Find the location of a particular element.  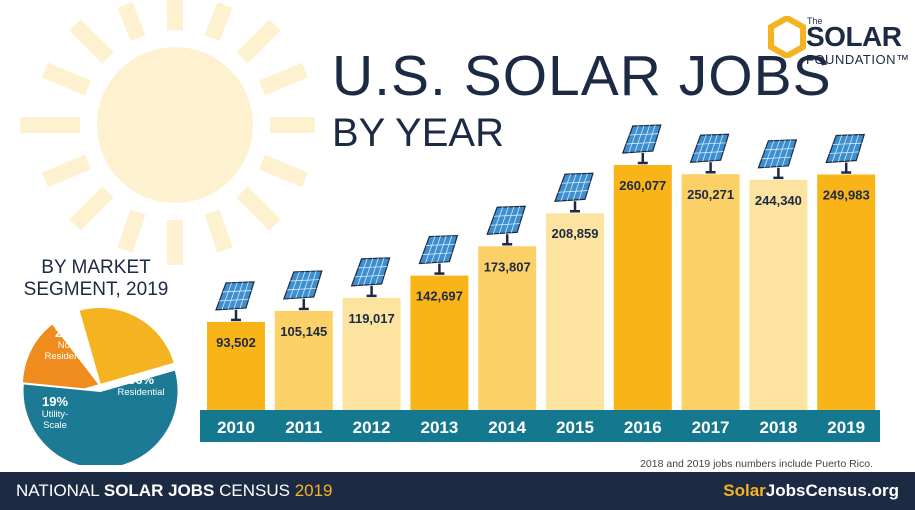

pie-name-non-residential: Non-Residential is located at coordinates (68, 351).